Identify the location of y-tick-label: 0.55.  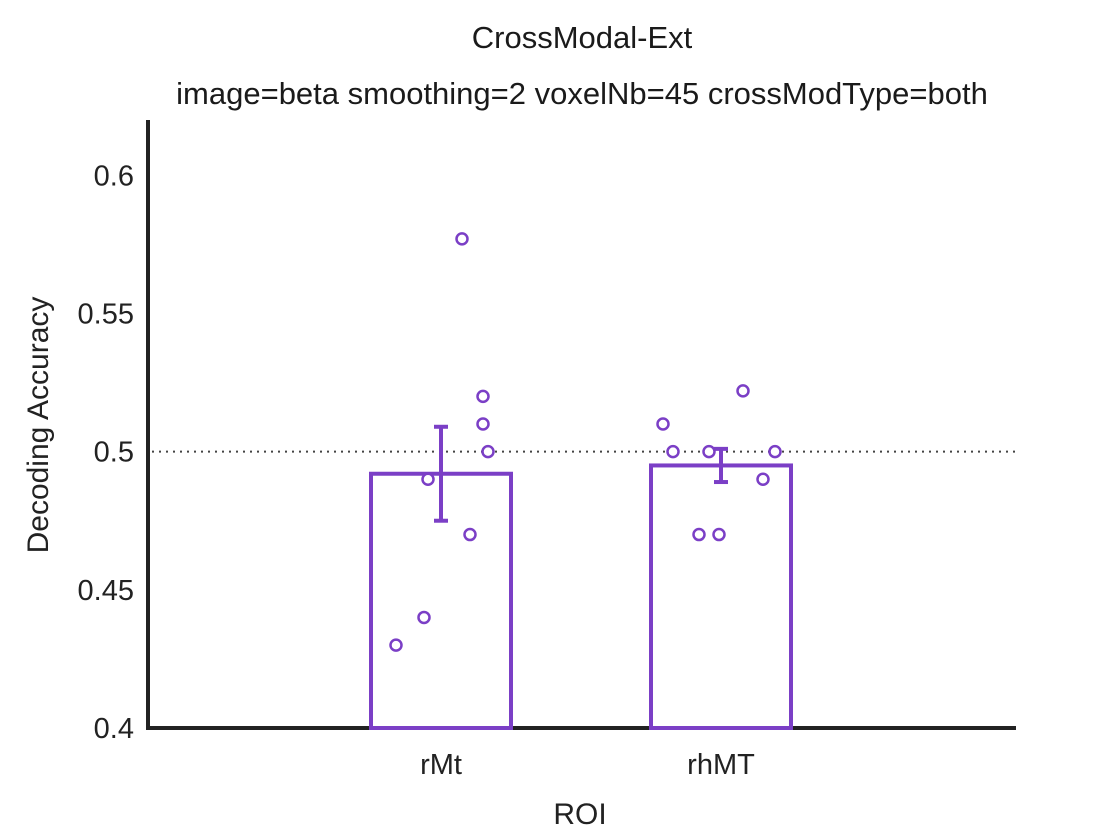
(106, 314).